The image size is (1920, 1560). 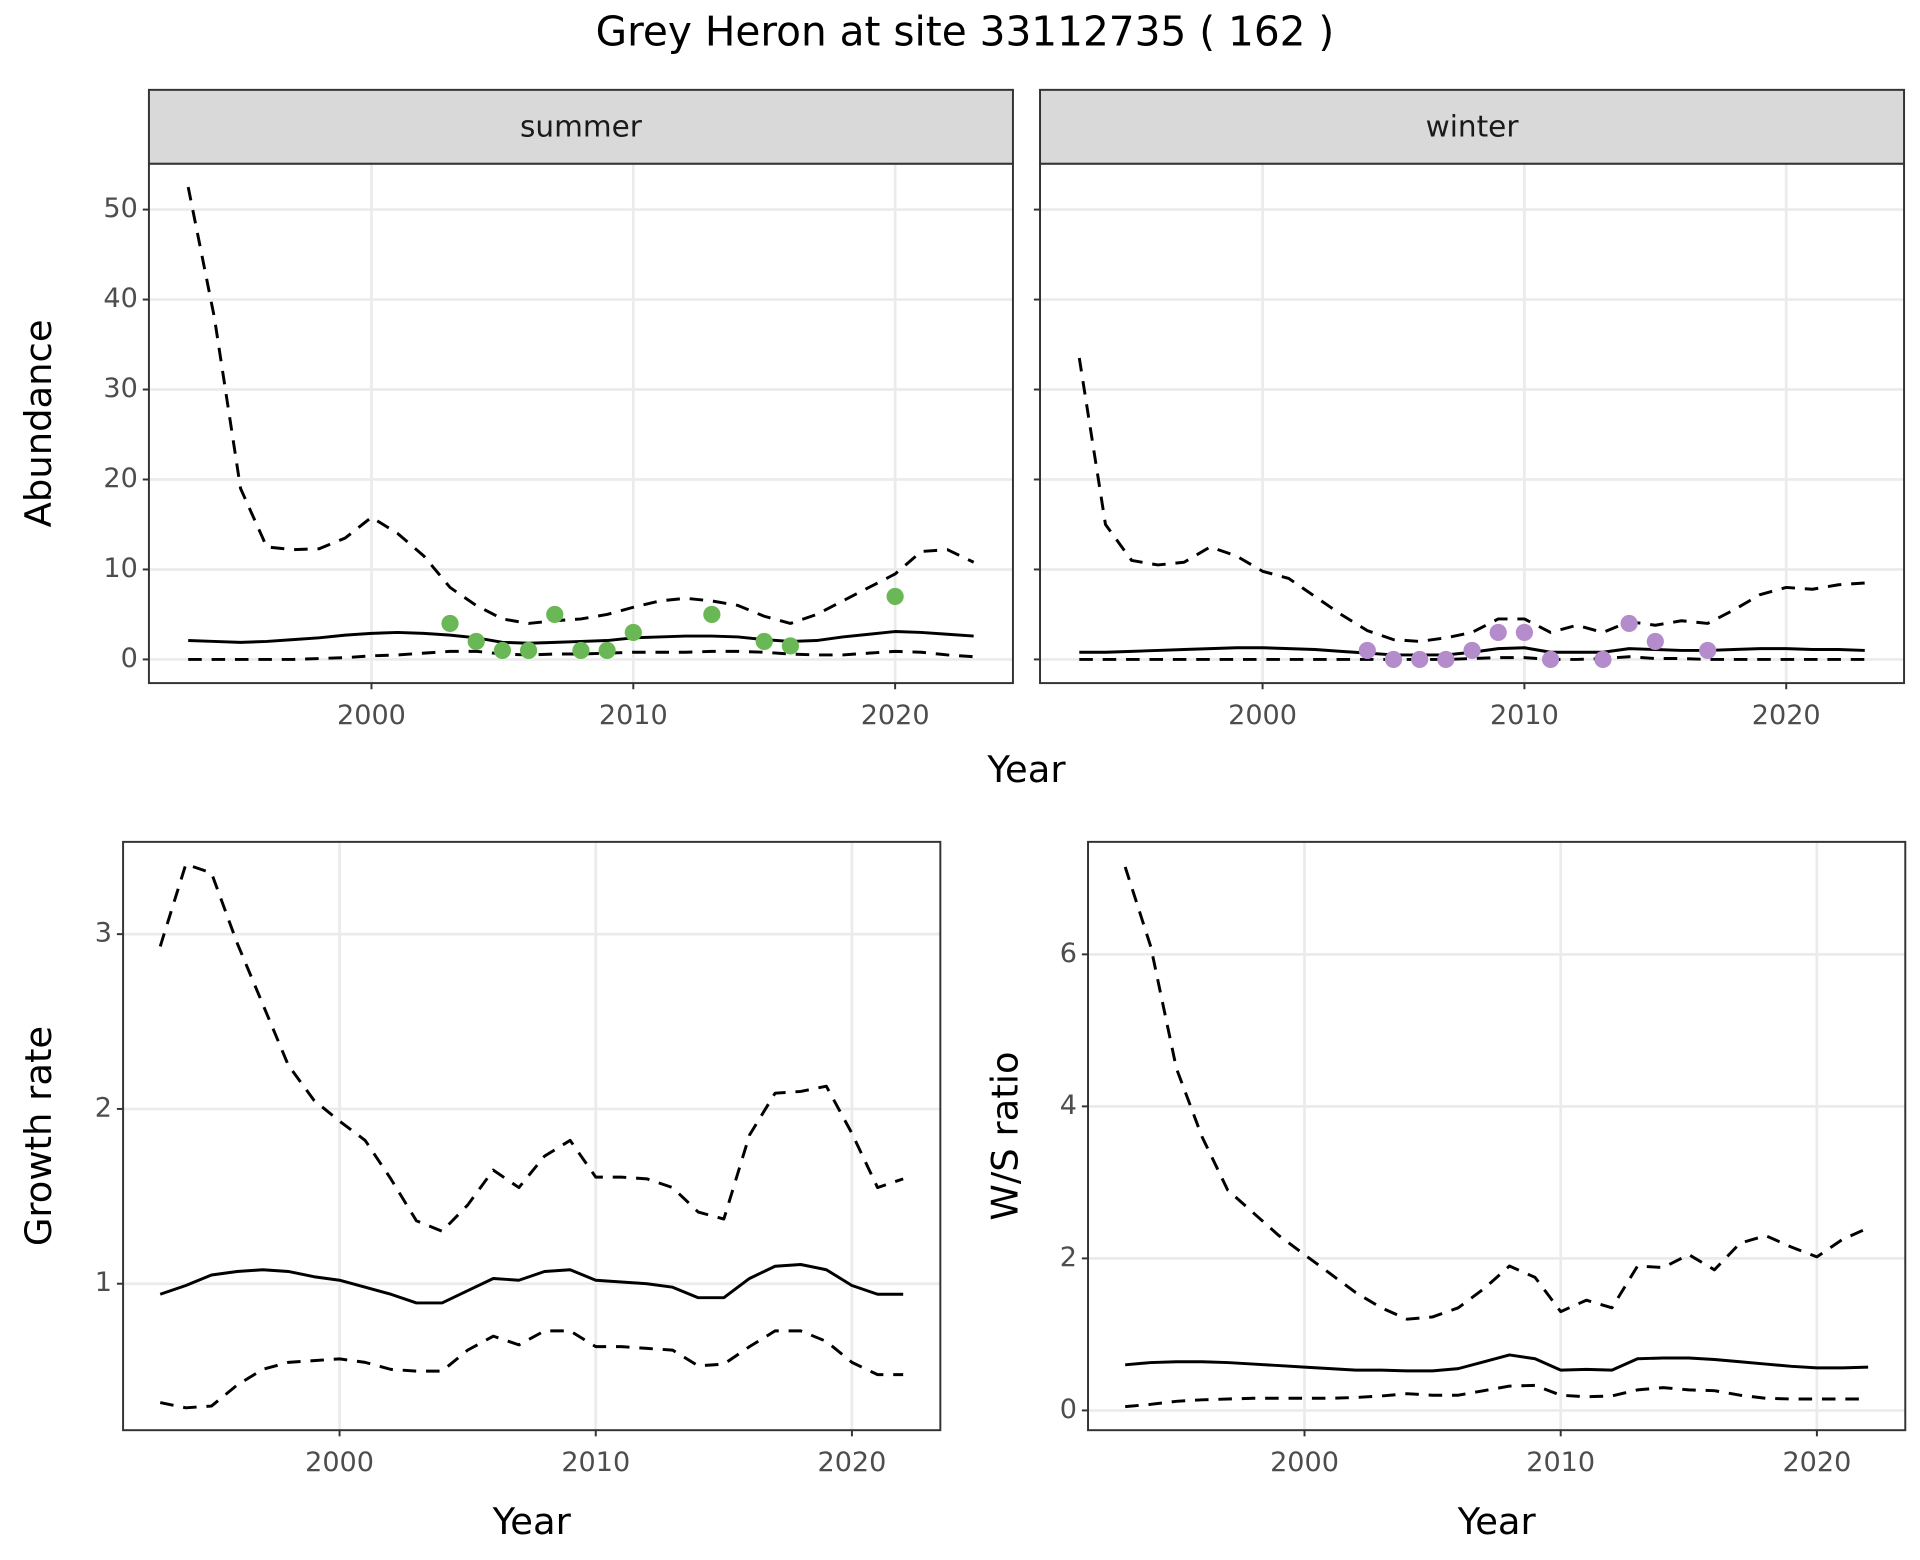 I want to click on y-tick-label: 20, so click(x=120, y=478).